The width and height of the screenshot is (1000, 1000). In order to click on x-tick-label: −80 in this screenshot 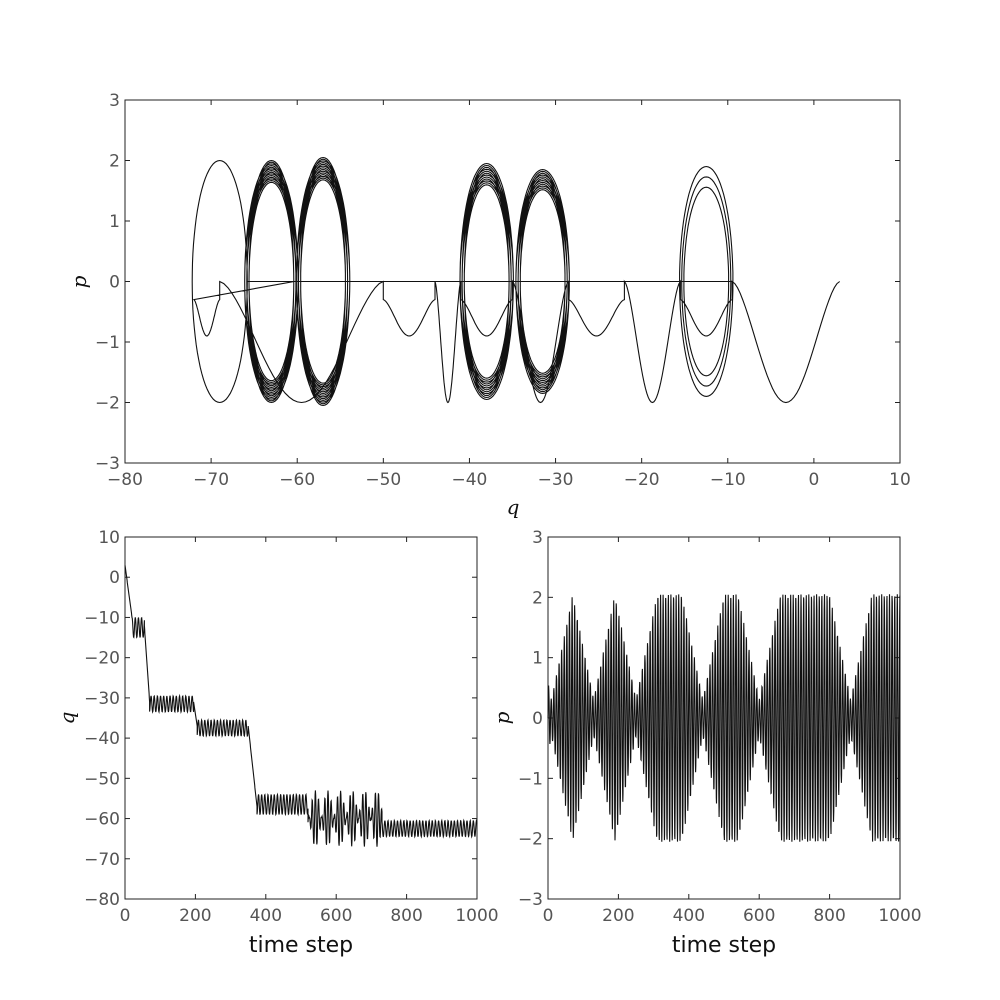, I will do `click(125, 480)`.